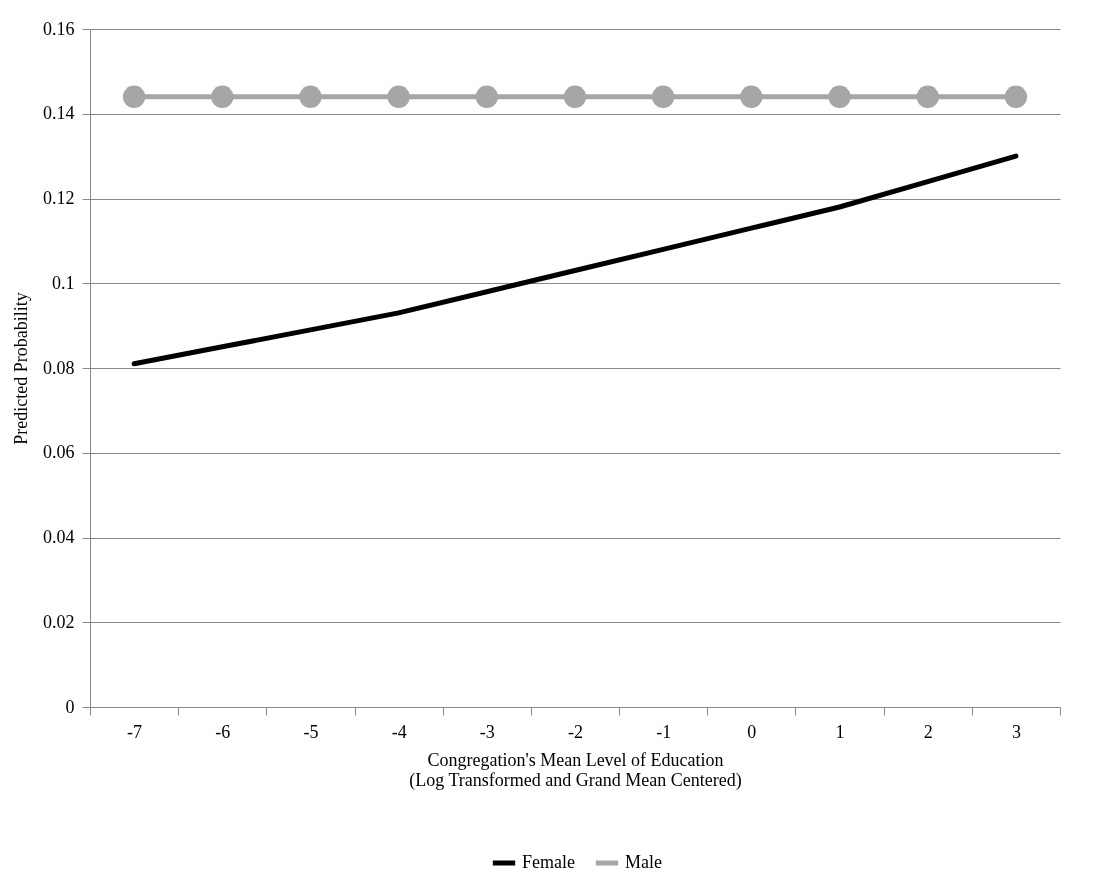 The height and width of the screenshot is (886, 1101). Describe the element at coordinates (548, 862) in the screenshot. I see `legend-label: Female` at that location.